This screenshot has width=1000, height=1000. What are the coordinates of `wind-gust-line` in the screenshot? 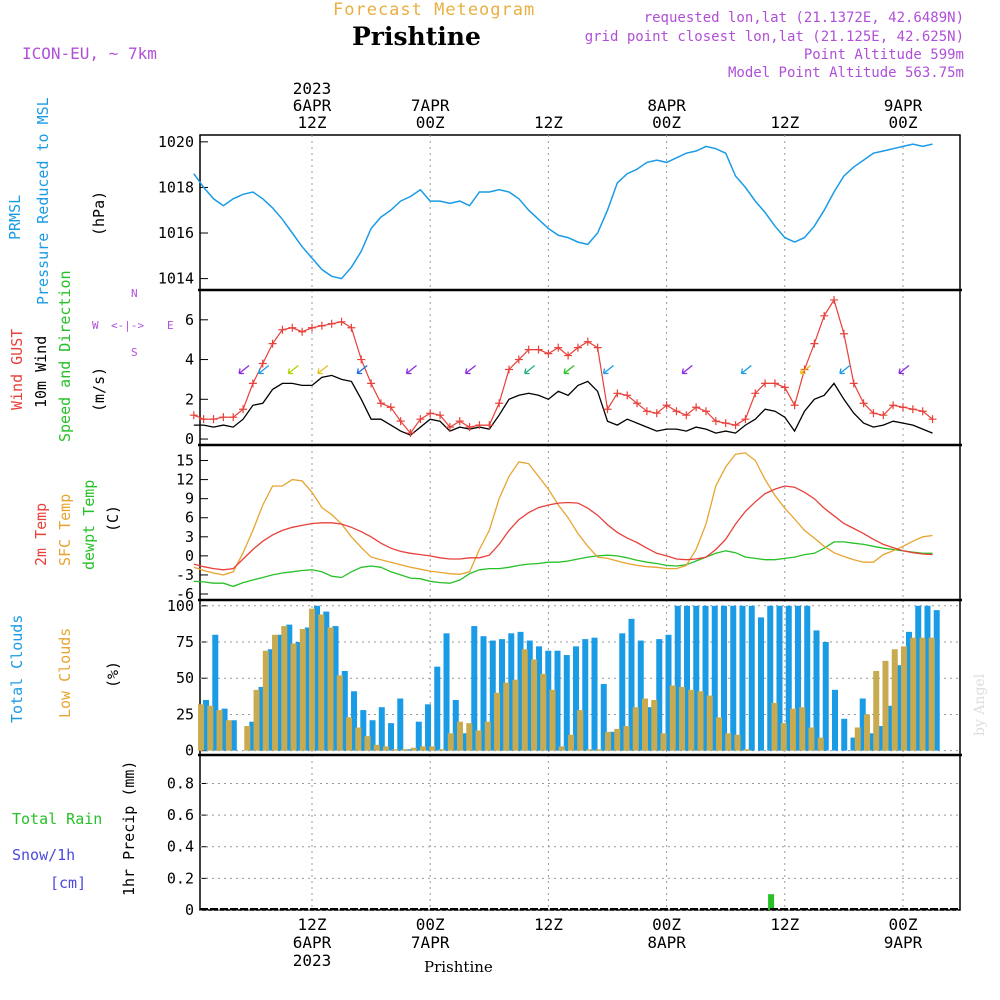 It's located at (563, 366).